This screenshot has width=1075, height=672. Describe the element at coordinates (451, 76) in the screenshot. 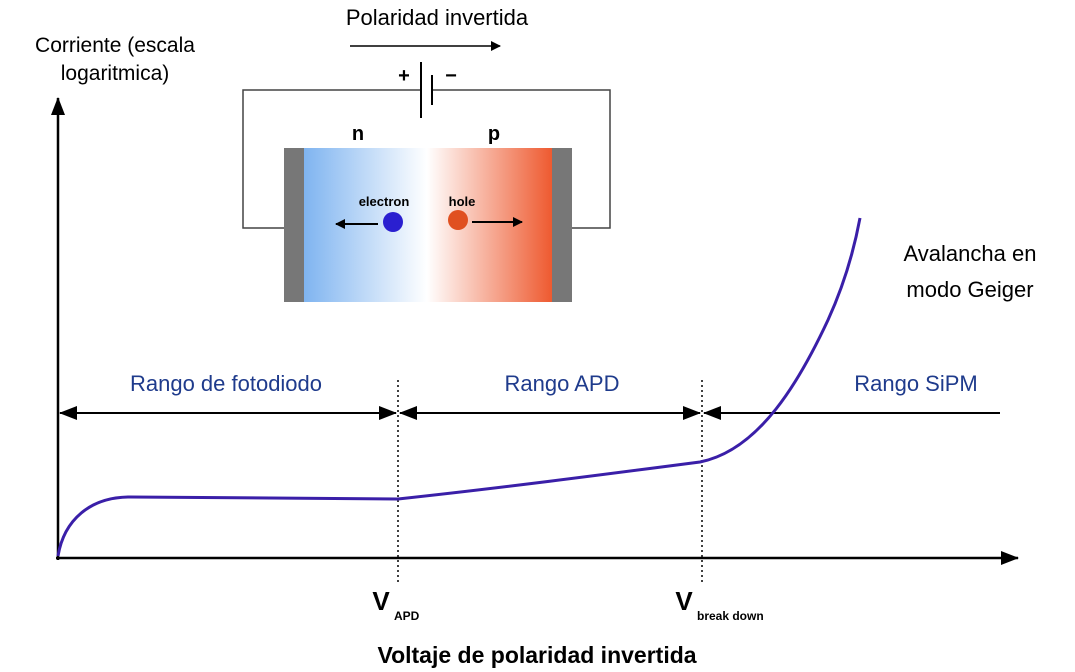

I see `battery-minus: −` at that location.